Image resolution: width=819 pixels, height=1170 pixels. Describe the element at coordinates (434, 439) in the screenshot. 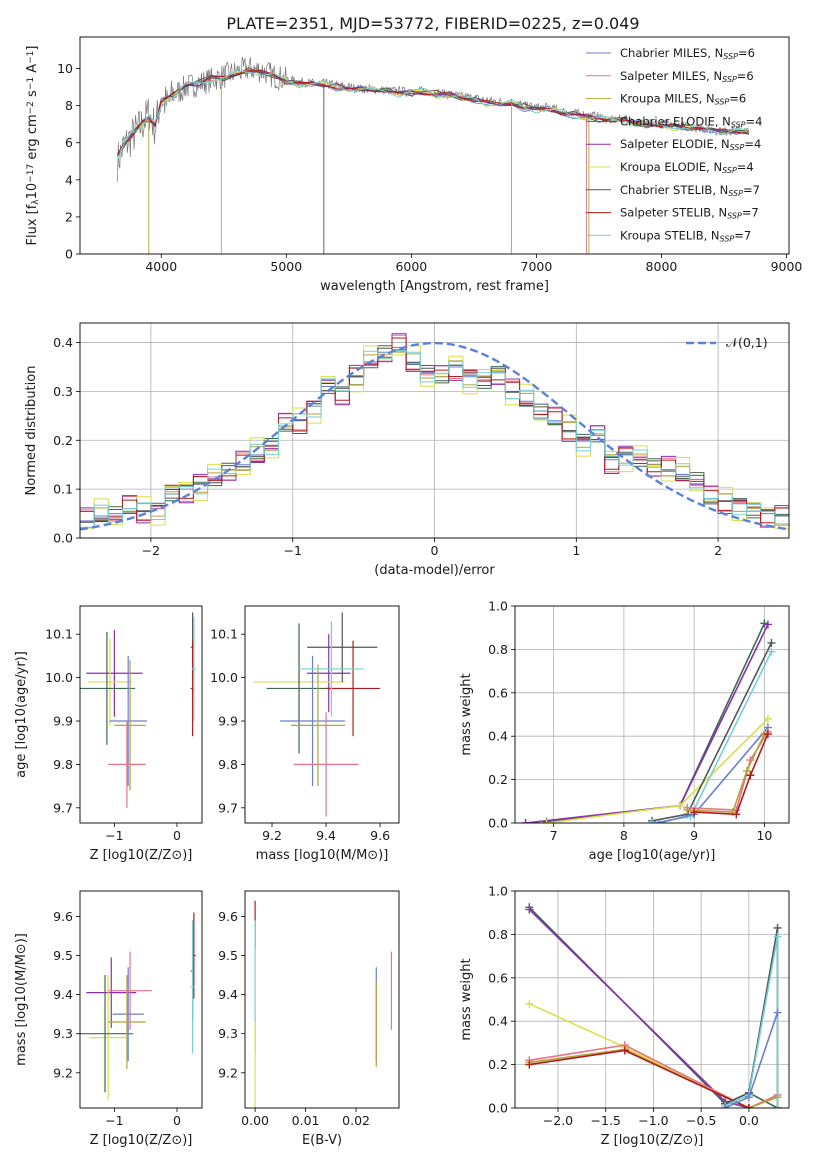

I see `histogram-series` at that location.